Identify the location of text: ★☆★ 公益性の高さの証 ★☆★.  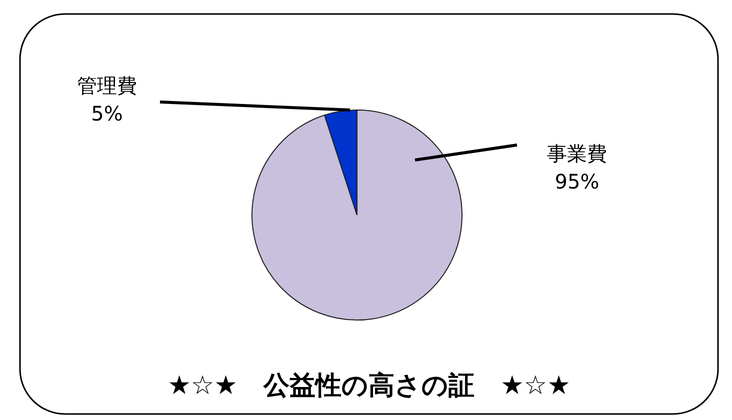
(369, 386).